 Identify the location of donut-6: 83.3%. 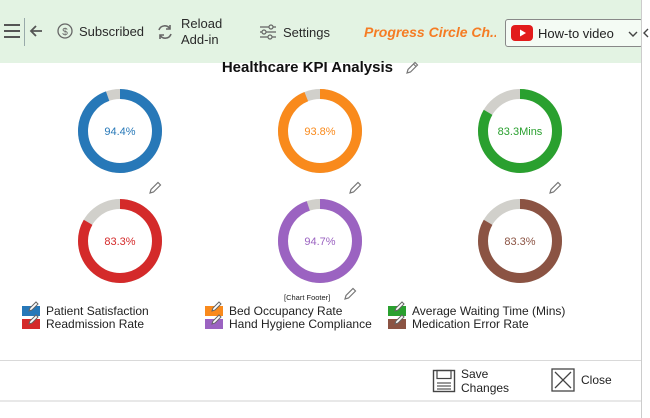
(520, 241).